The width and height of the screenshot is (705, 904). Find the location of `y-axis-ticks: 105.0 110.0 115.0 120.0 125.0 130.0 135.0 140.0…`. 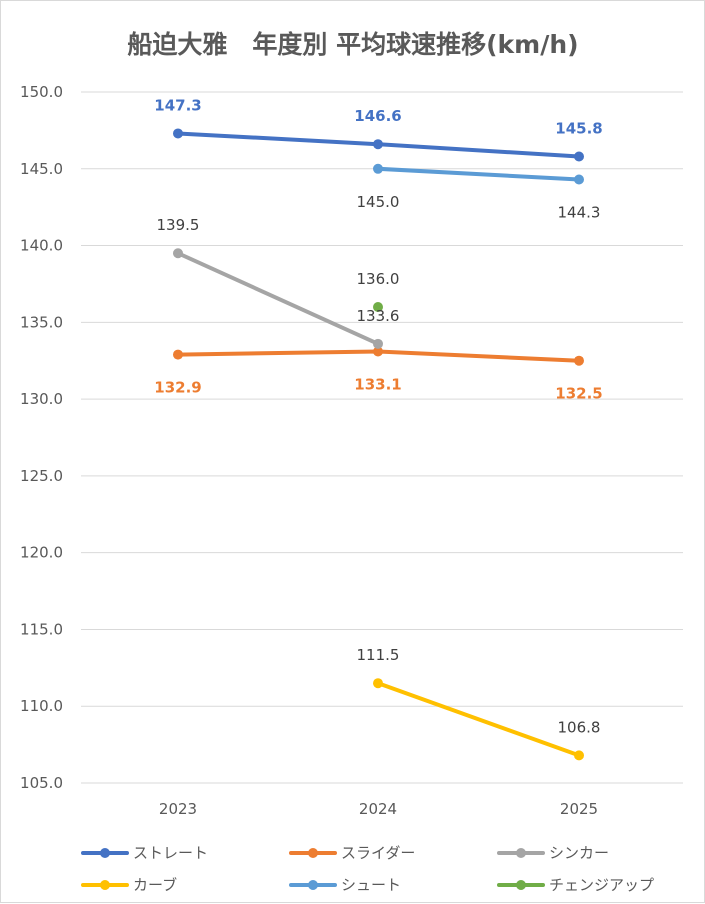

y-axis-ticks: 105.0 110.0 115.0 120.0 125.0 130.0 135.0 140.0… is located at coordinates (41, 437).